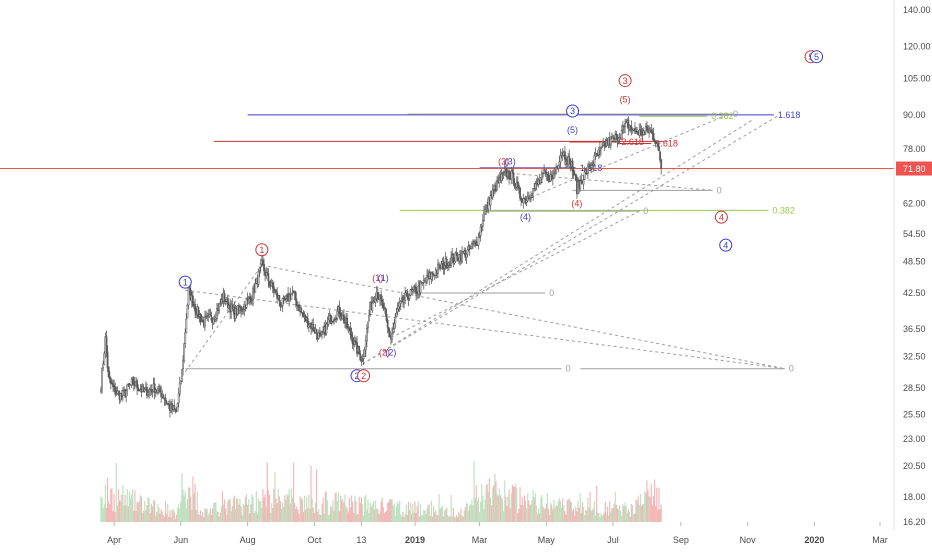 Image resolution: width=932 pixels, height=555 pixels. Describe the element at coordinates (719, 190) in the screenshot. I see `fib-level-label: 0` at that location.